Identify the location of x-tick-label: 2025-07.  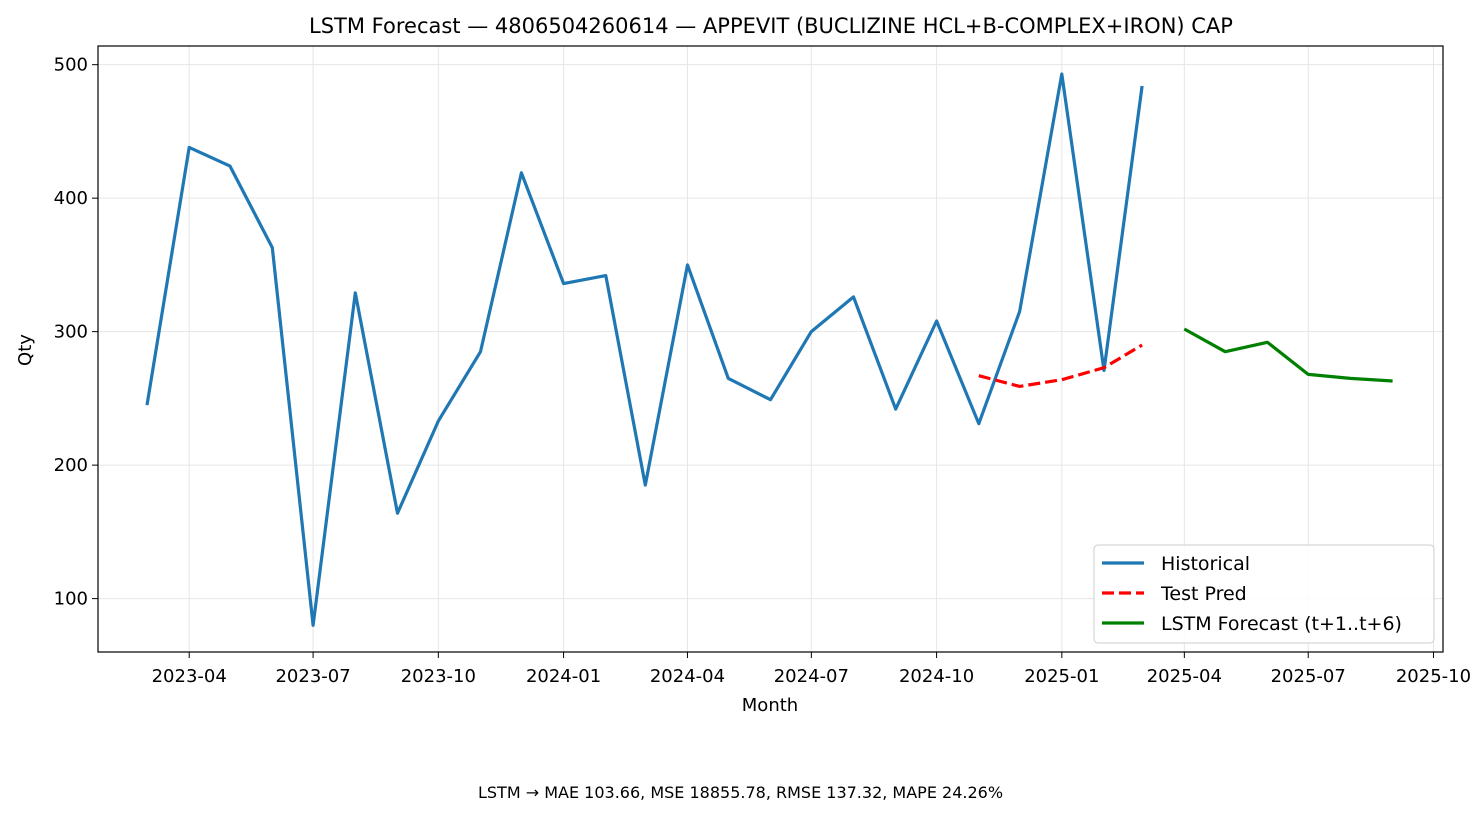
(1308, 676).